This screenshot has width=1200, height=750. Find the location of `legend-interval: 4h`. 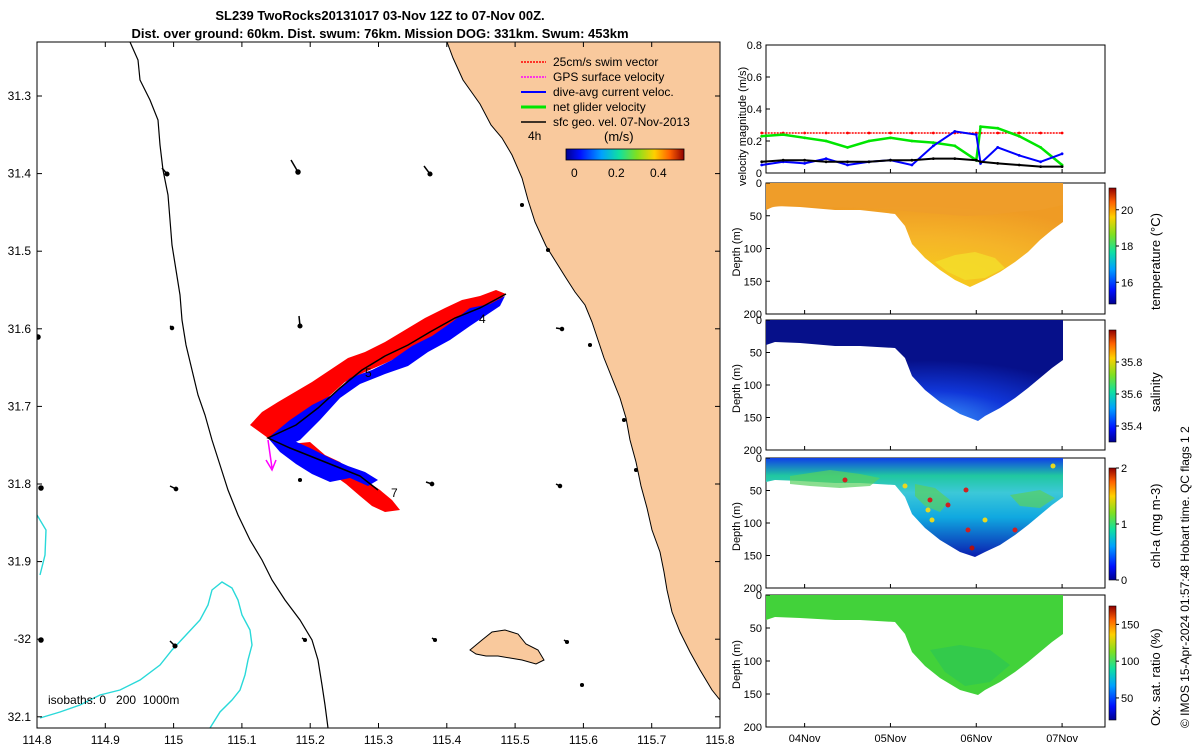

legend-interval: 4h is located at coordinates (534, 136).